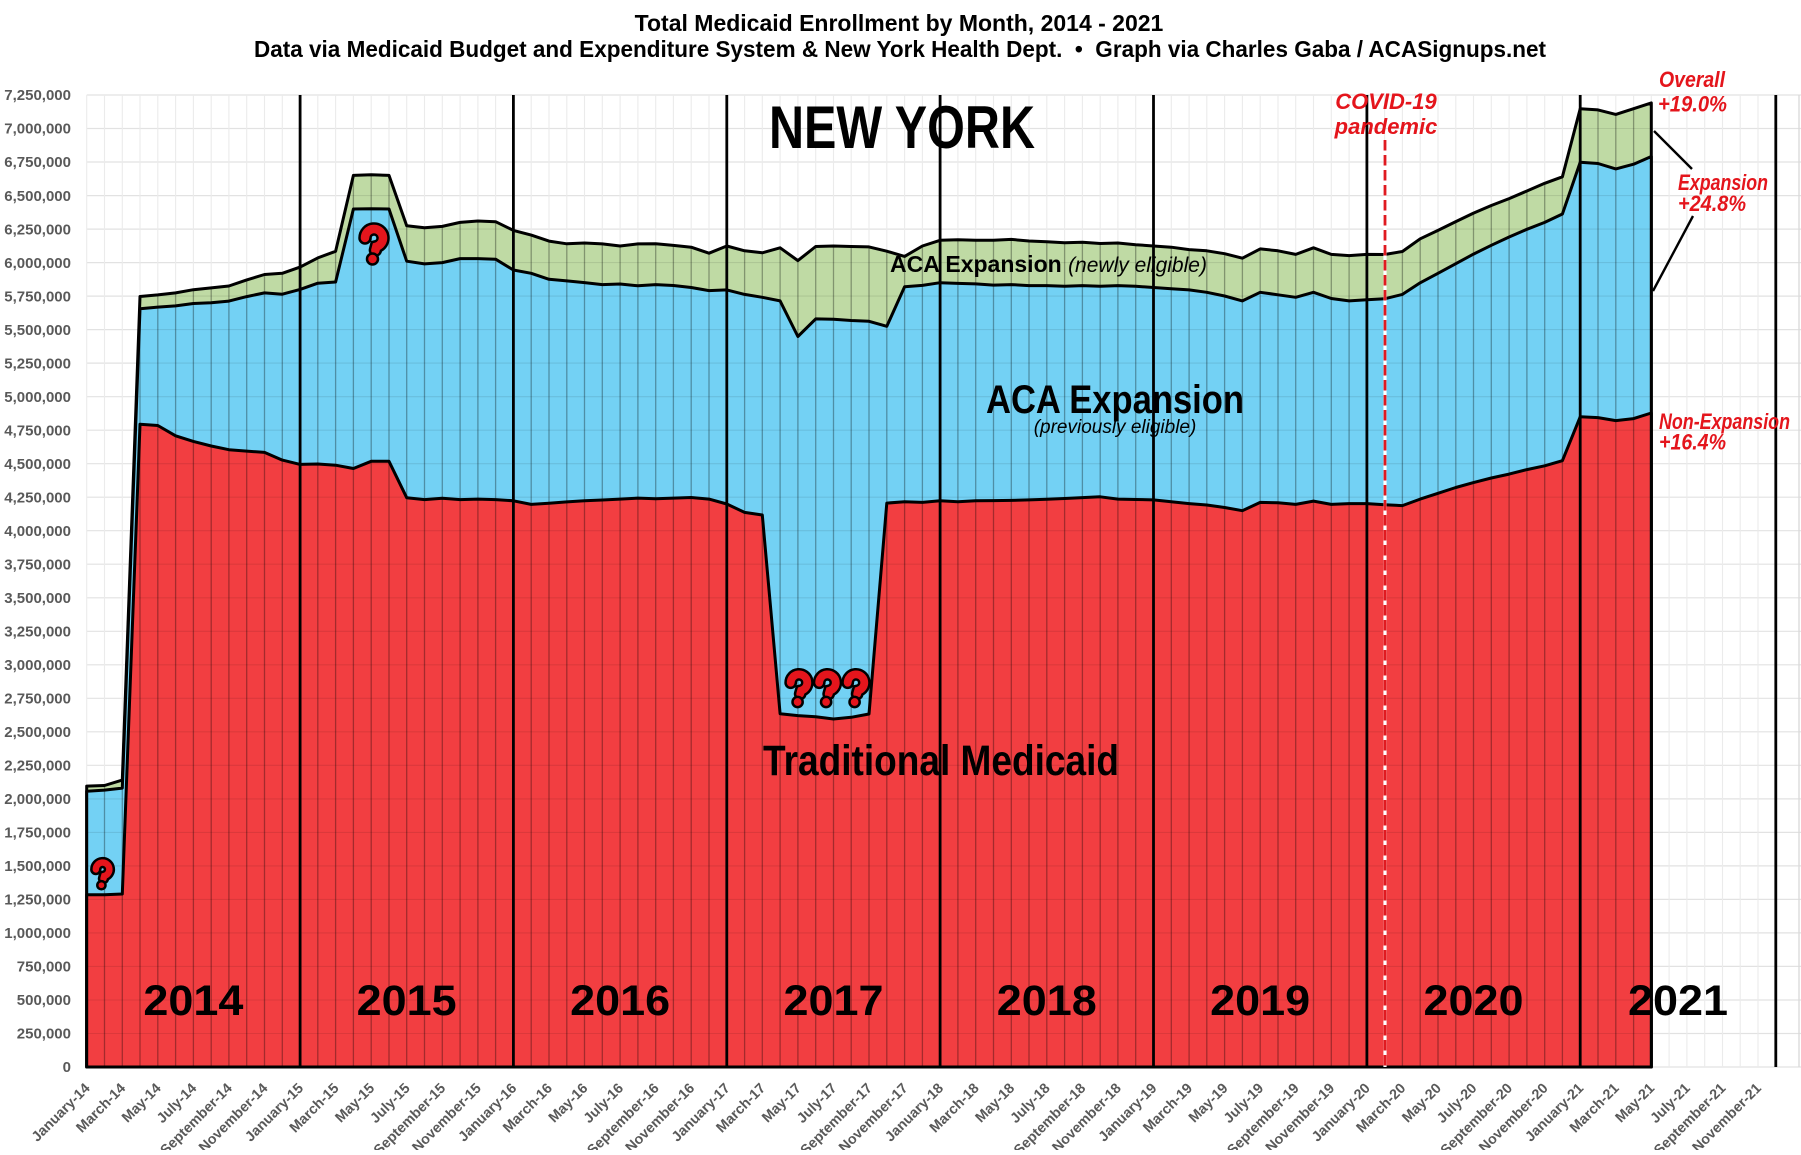  I want to click on svg-text: Expansion, so click(1723, 182).